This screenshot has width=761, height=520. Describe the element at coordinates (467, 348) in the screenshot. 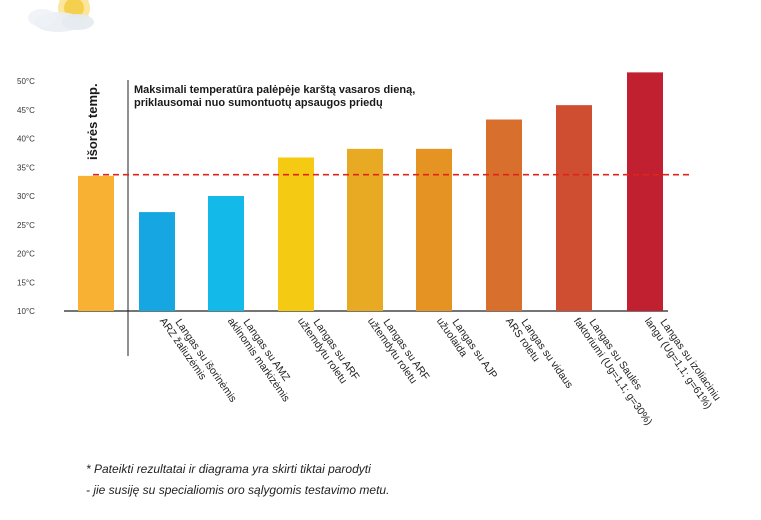

I see `category-label: Langas su AJPužuolaida` at that location.